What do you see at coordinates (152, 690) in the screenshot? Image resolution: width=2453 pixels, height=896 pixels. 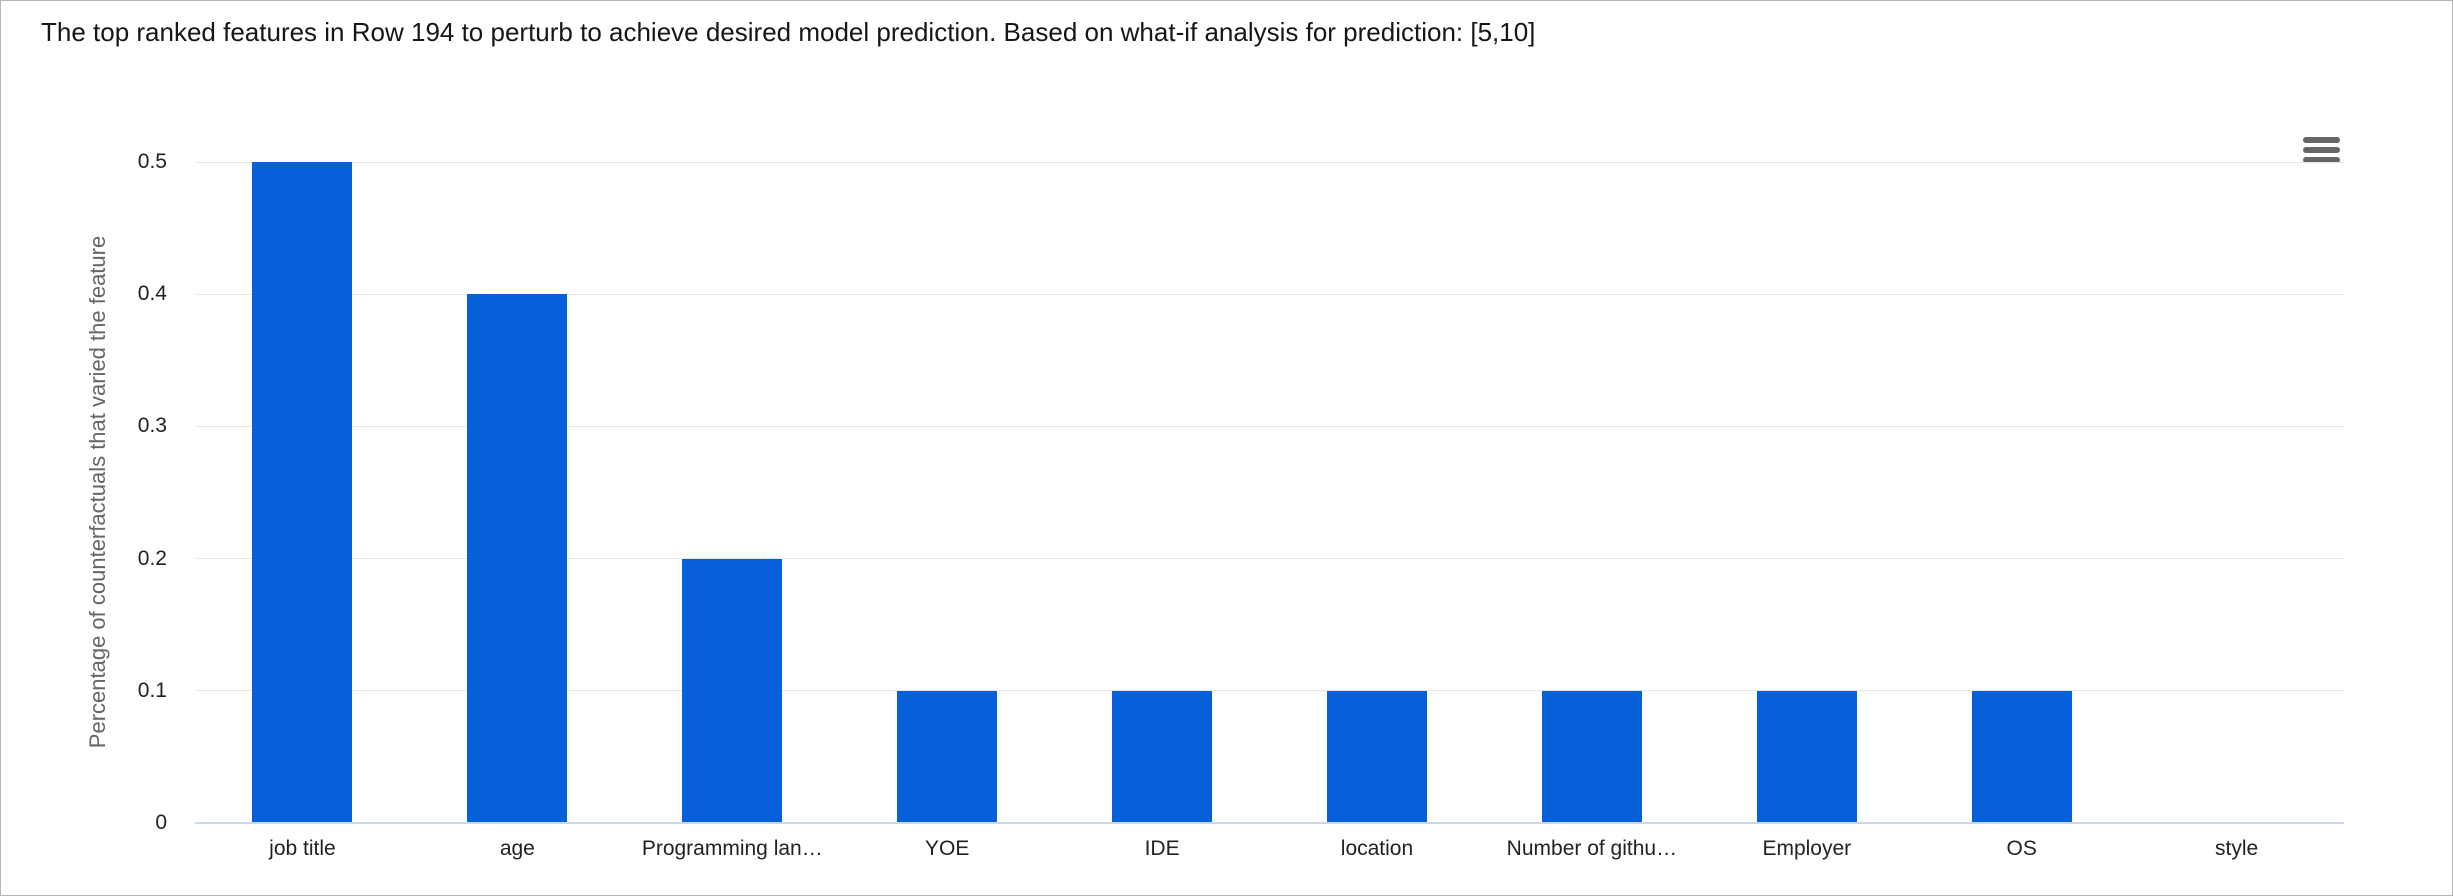 I see `y-tick-label: 0.1` at bounding box center [152, 690].